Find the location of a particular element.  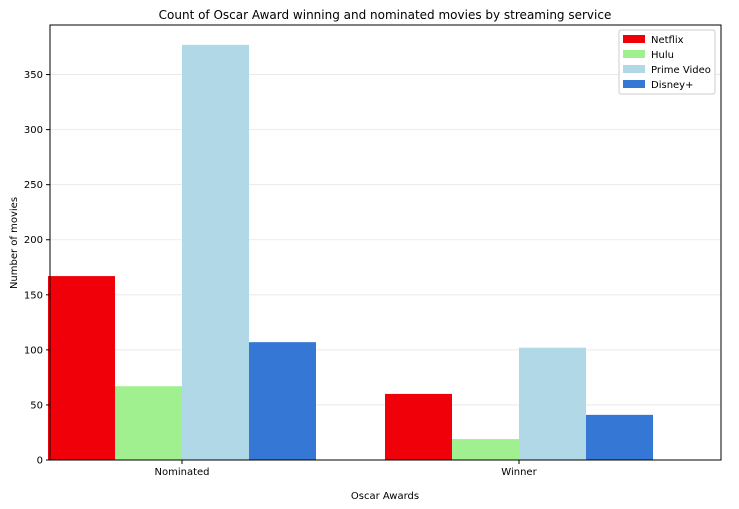

bar-netflix-winner is located at coordinates (418, 426).